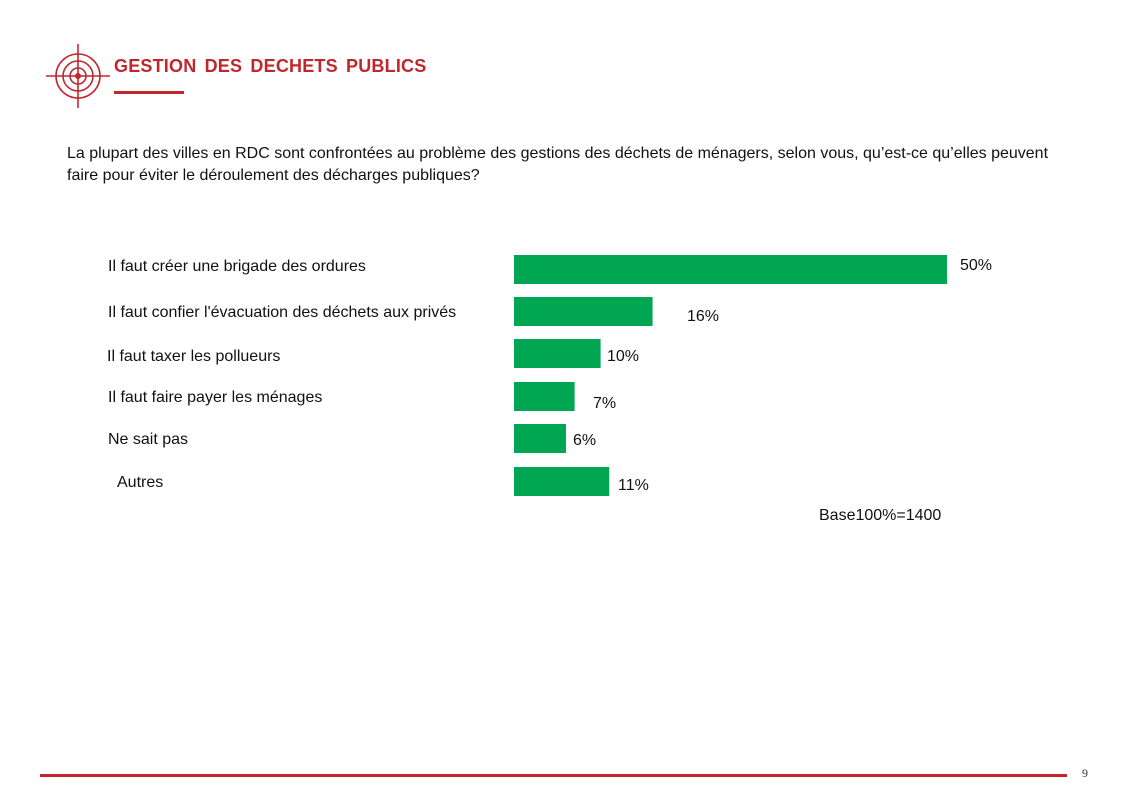 The width and height of the screenshot is (1123, 794). Describe the element at coordinates (633, 485) in the screenshot. I see `value-label-5: 11%` at that location.